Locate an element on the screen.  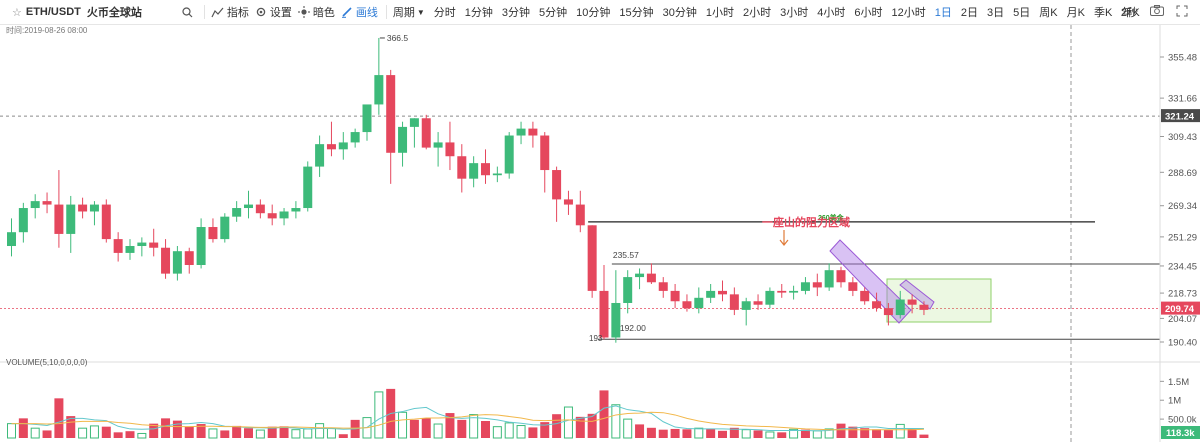
theme-button: 暗色 is located at coordinates (316, 12).